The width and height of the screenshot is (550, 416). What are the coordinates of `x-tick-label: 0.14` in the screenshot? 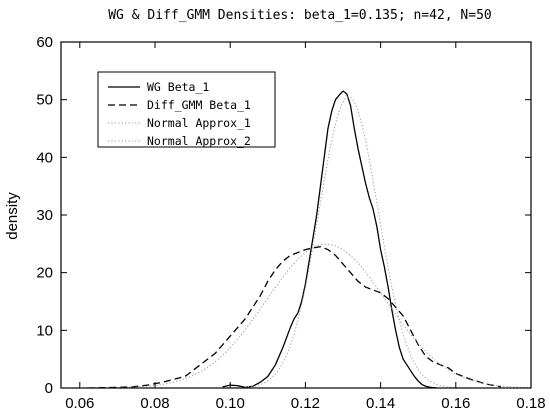 It's located at (380, 403).